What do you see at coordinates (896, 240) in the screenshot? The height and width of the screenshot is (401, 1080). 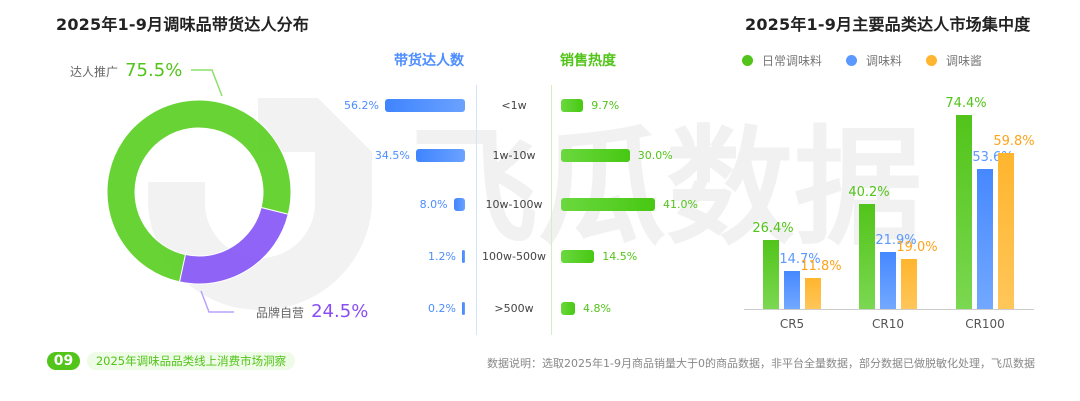 I see `bar-value-label: 21.9%` at bounding box center [896, 240].